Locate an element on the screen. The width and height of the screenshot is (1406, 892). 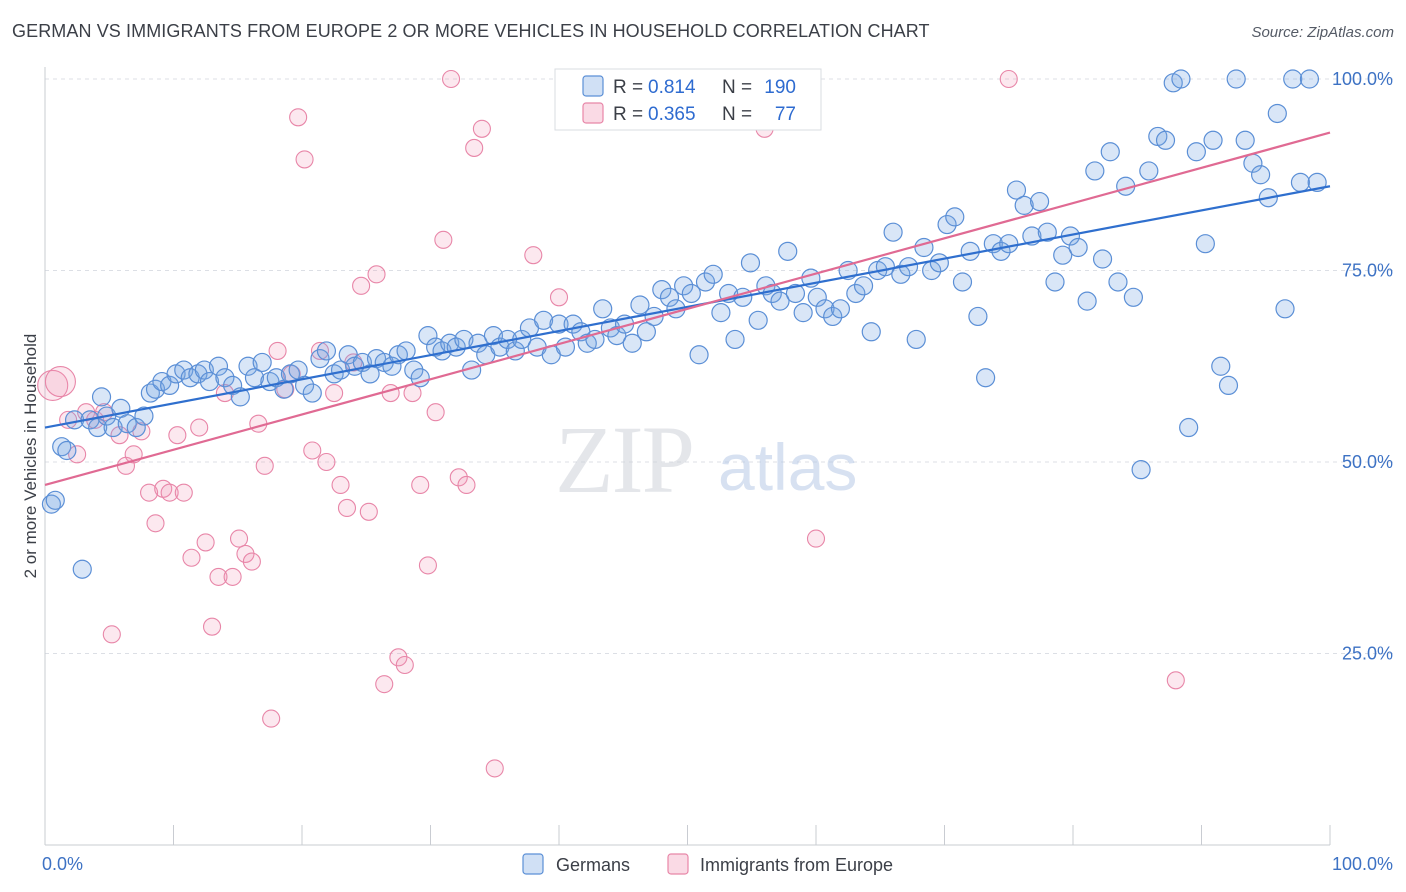
correlation-legend: R = 0.814 N = 190 R = 0.365 N = 77 is located at coordinates (688, 99).